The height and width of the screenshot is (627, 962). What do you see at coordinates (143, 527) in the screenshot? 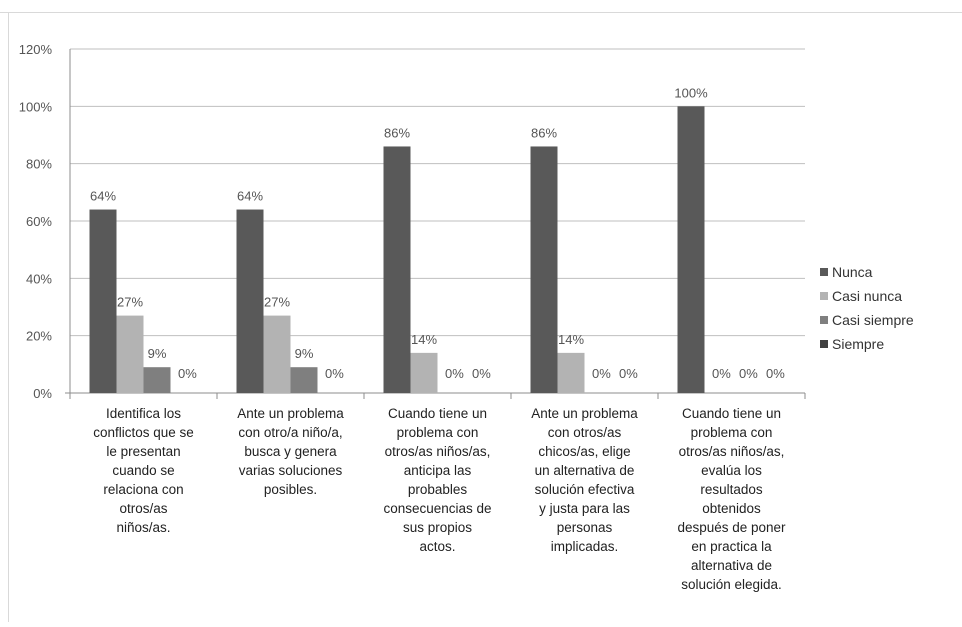
I see `category-label: niños/as.` at bounding box center [143, 527].